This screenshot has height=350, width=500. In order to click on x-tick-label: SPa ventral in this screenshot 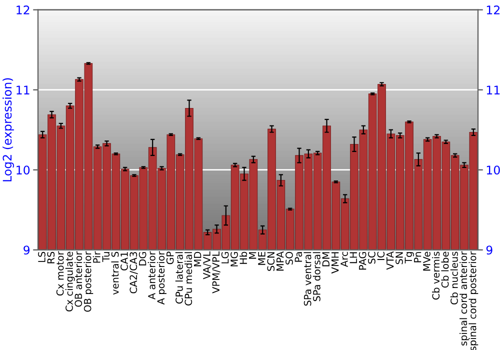, I will do `click(308, 279)`.